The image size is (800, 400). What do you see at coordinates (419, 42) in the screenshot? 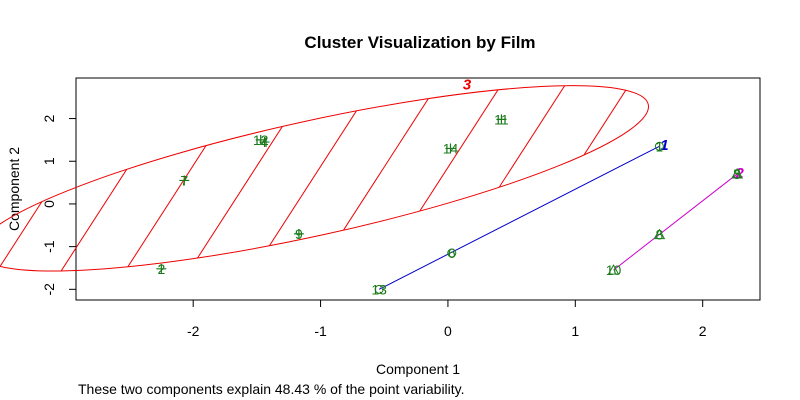
I see `chart-title: Cluster Visualization by Film` at bounding box center [419, 42].